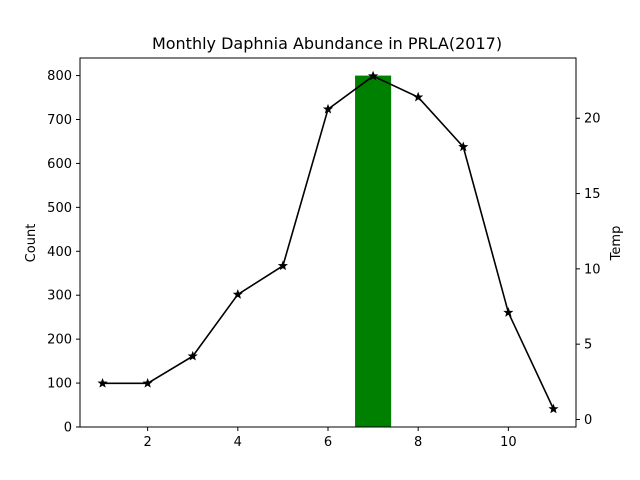 Image resolution: width=640 pixels, height=480 pixels. I want to click on y2-axis-label: Temp, so click(616, 244).